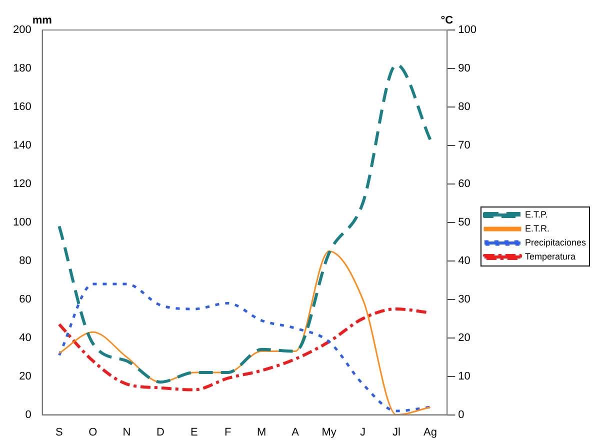 This screenshot has width=600, height=446. What do you see at coordinates (22, 106) in the screenshot?
I see `y-tick-label: 160` at bounding box center [22, 106].